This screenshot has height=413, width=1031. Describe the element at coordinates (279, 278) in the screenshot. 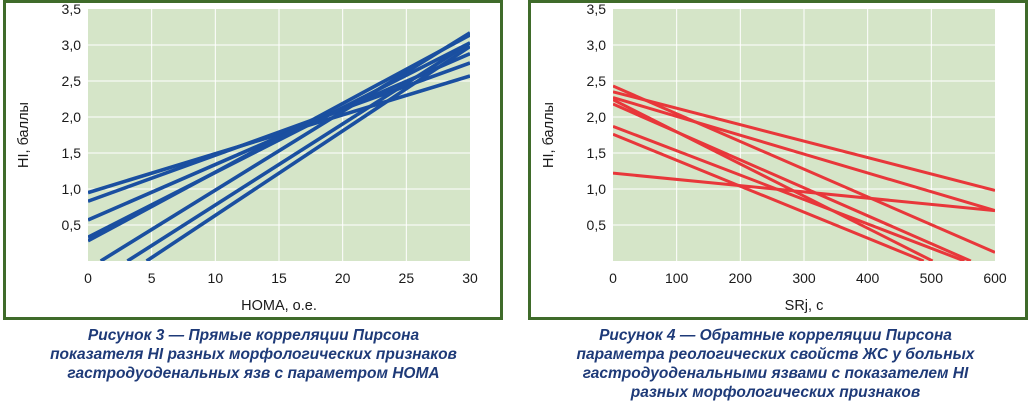

I see `x-tick-label: 15` at that location.